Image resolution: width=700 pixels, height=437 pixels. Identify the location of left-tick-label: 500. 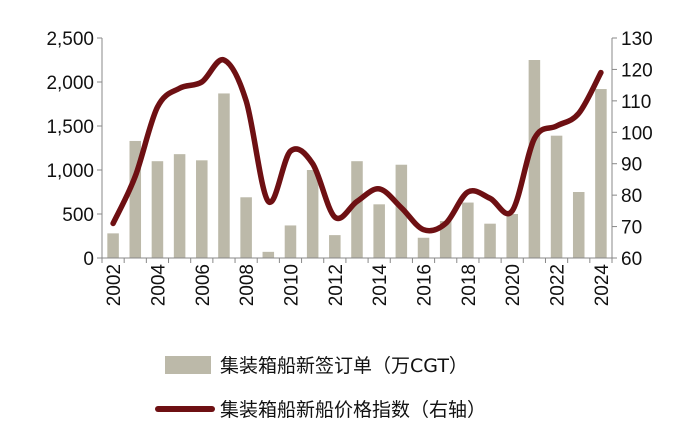
(78, 215).